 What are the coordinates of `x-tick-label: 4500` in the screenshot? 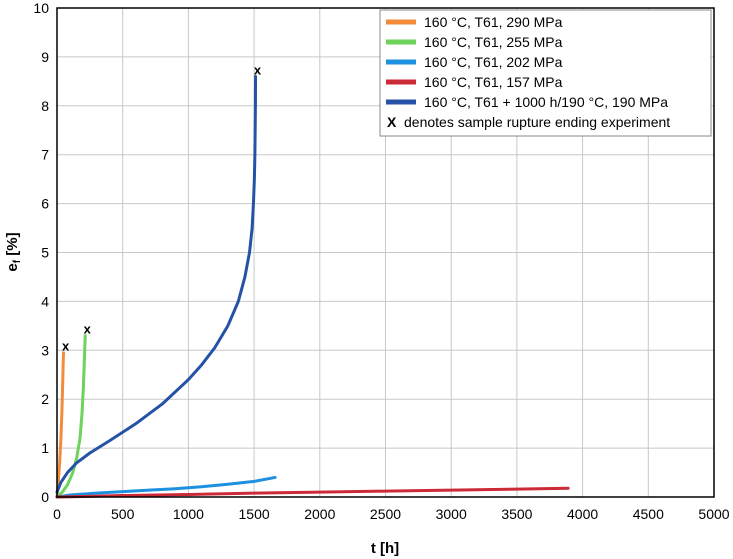 It's located at (648, 514).